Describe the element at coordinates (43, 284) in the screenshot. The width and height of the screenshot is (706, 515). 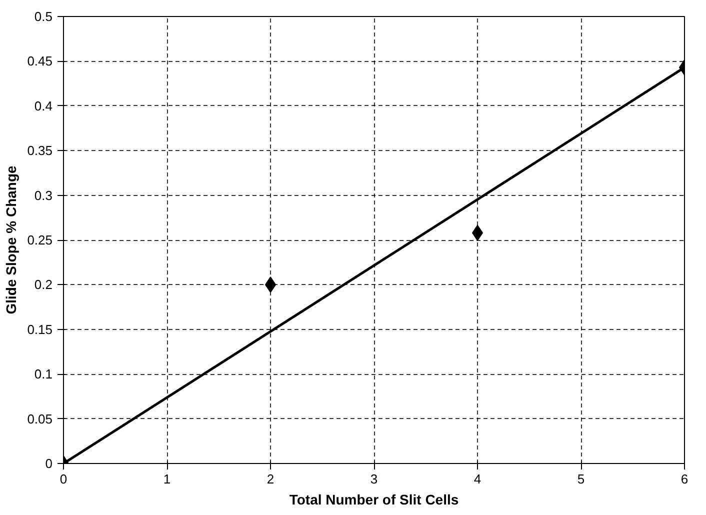
I see `y-tick-label: 0.2` at that location.